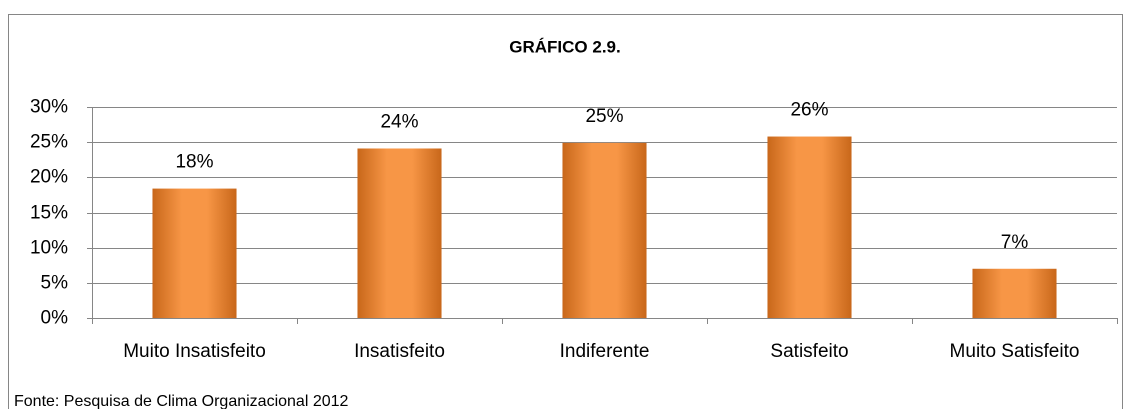 The width and height of the screenshot is (1131, 409). I want to click on x-tick-label: Indiferente, so click(605, 351).